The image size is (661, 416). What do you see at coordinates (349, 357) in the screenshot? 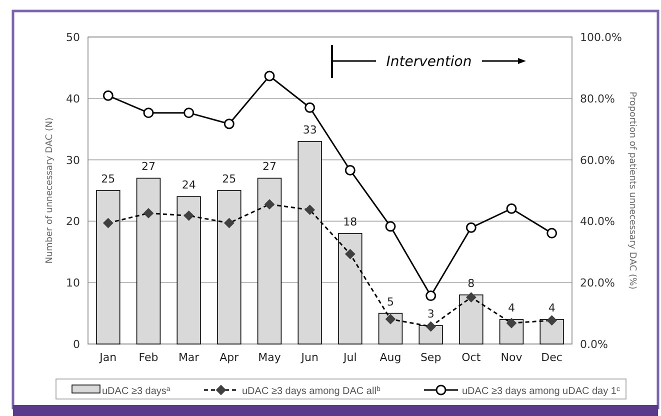
I see `x-tick-label: Jul` at bounding box center [349, 357].